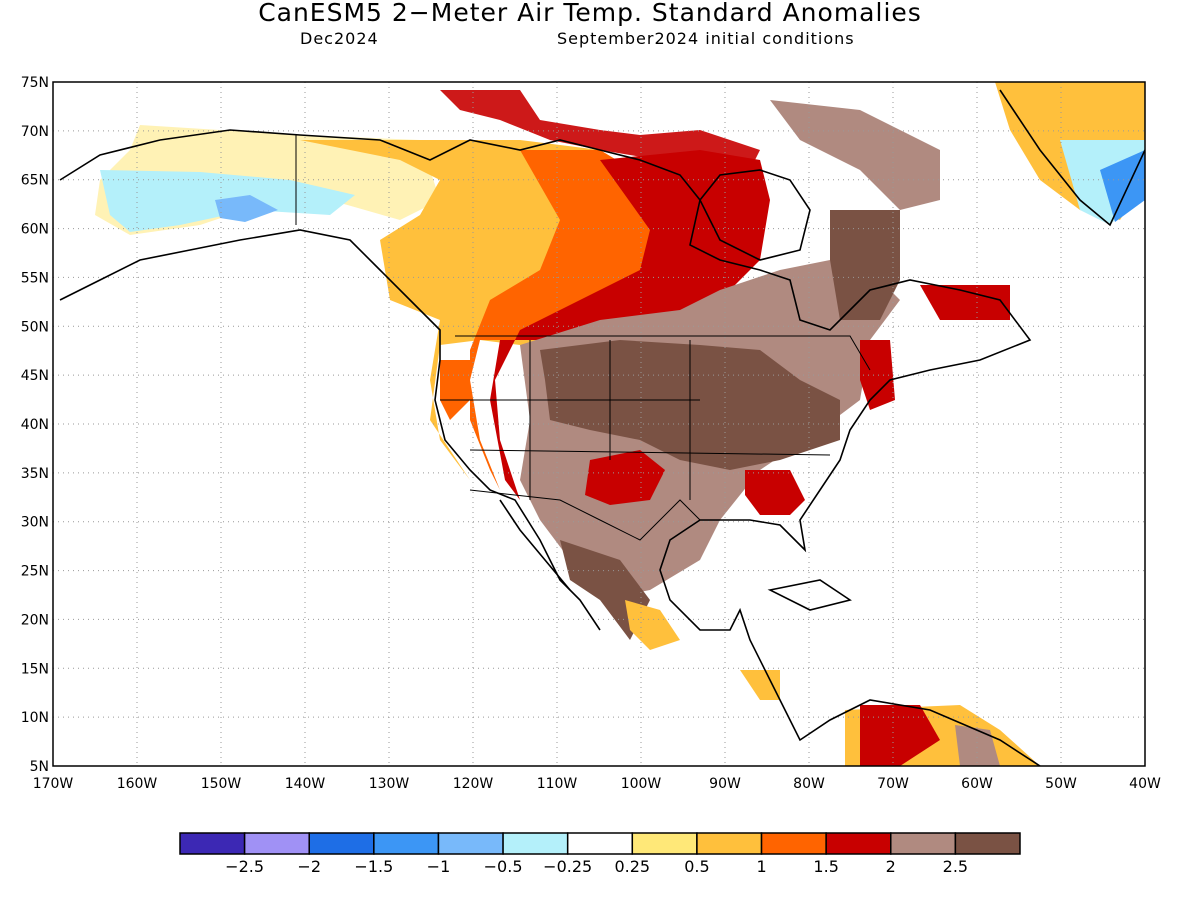 The height and width of the screenshot is (900, 1200). What do you see at coordinates (503, 866) in the screenshot?
I see `colorbar-label: −0.5` at bounding box center [503, 866].